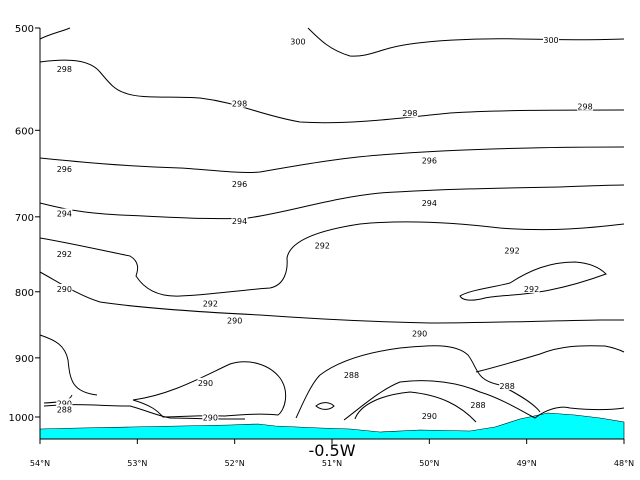 Image resolution: width=640 pixels, height=480 pixels. Describe the element at coordinates (466, 42) in the screenshot. I see `contour-300-a` at that location.